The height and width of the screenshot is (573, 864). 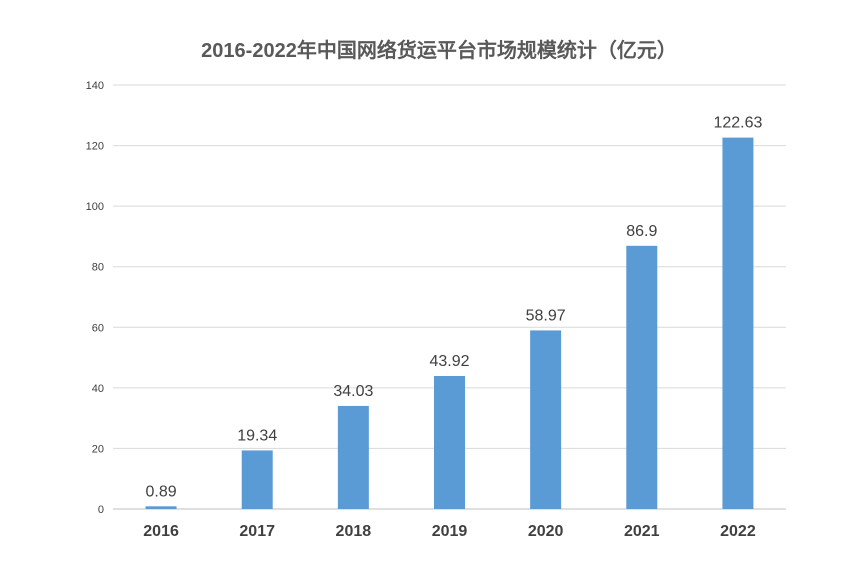 What do you see at coordinates (257, 479) in the screenshot?
I see `bar-2017` at bounding box center [257, 479].